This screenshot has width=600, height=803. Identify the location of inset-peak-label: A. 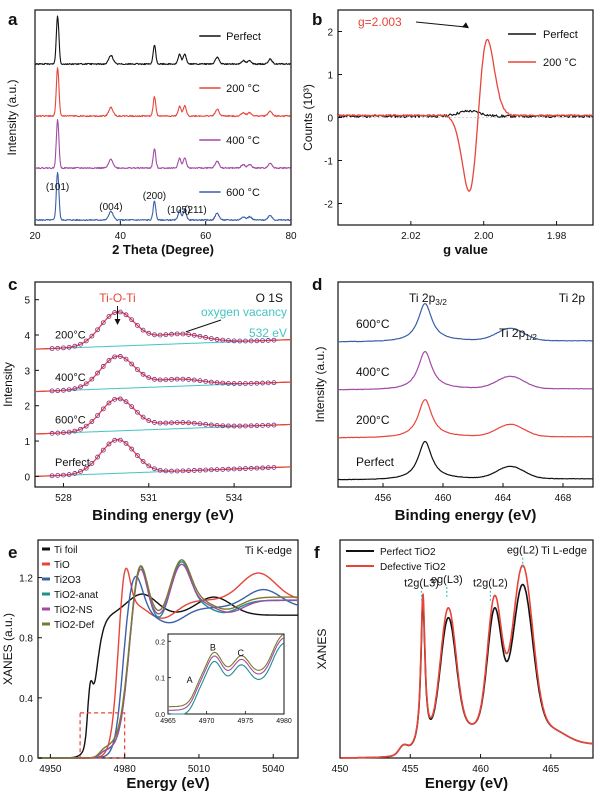
(190, 680).